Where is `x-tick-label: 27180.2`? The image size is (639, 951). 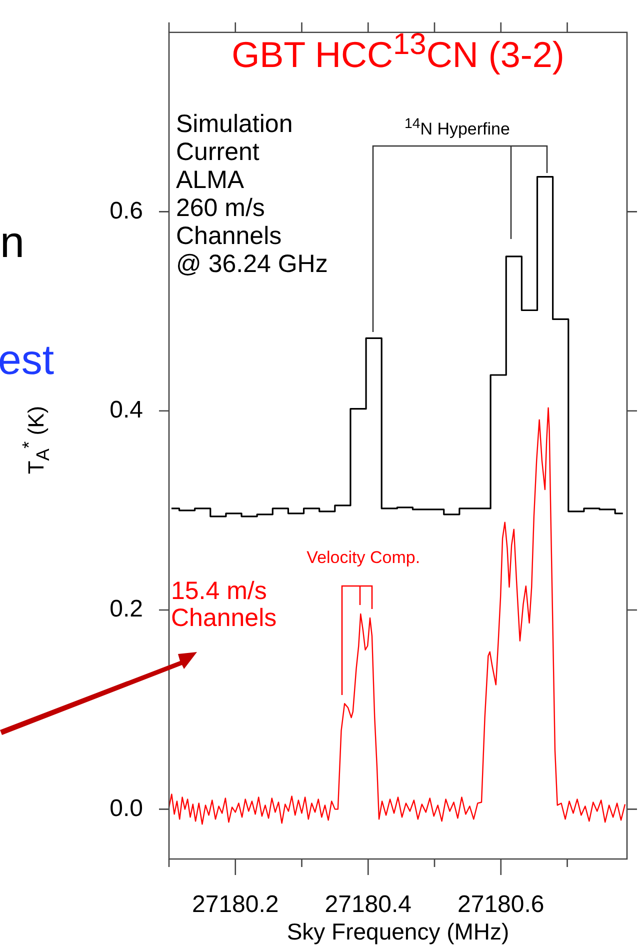
x-tick-label: 27180.2 is located at coordinates (235, 904).